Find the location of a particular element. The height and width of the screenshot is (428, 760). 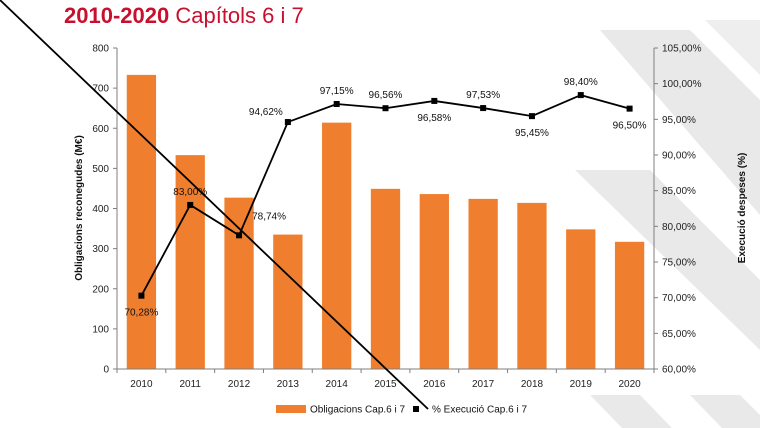

x-tick-label: 2011 is located at coordinates (190, 384).